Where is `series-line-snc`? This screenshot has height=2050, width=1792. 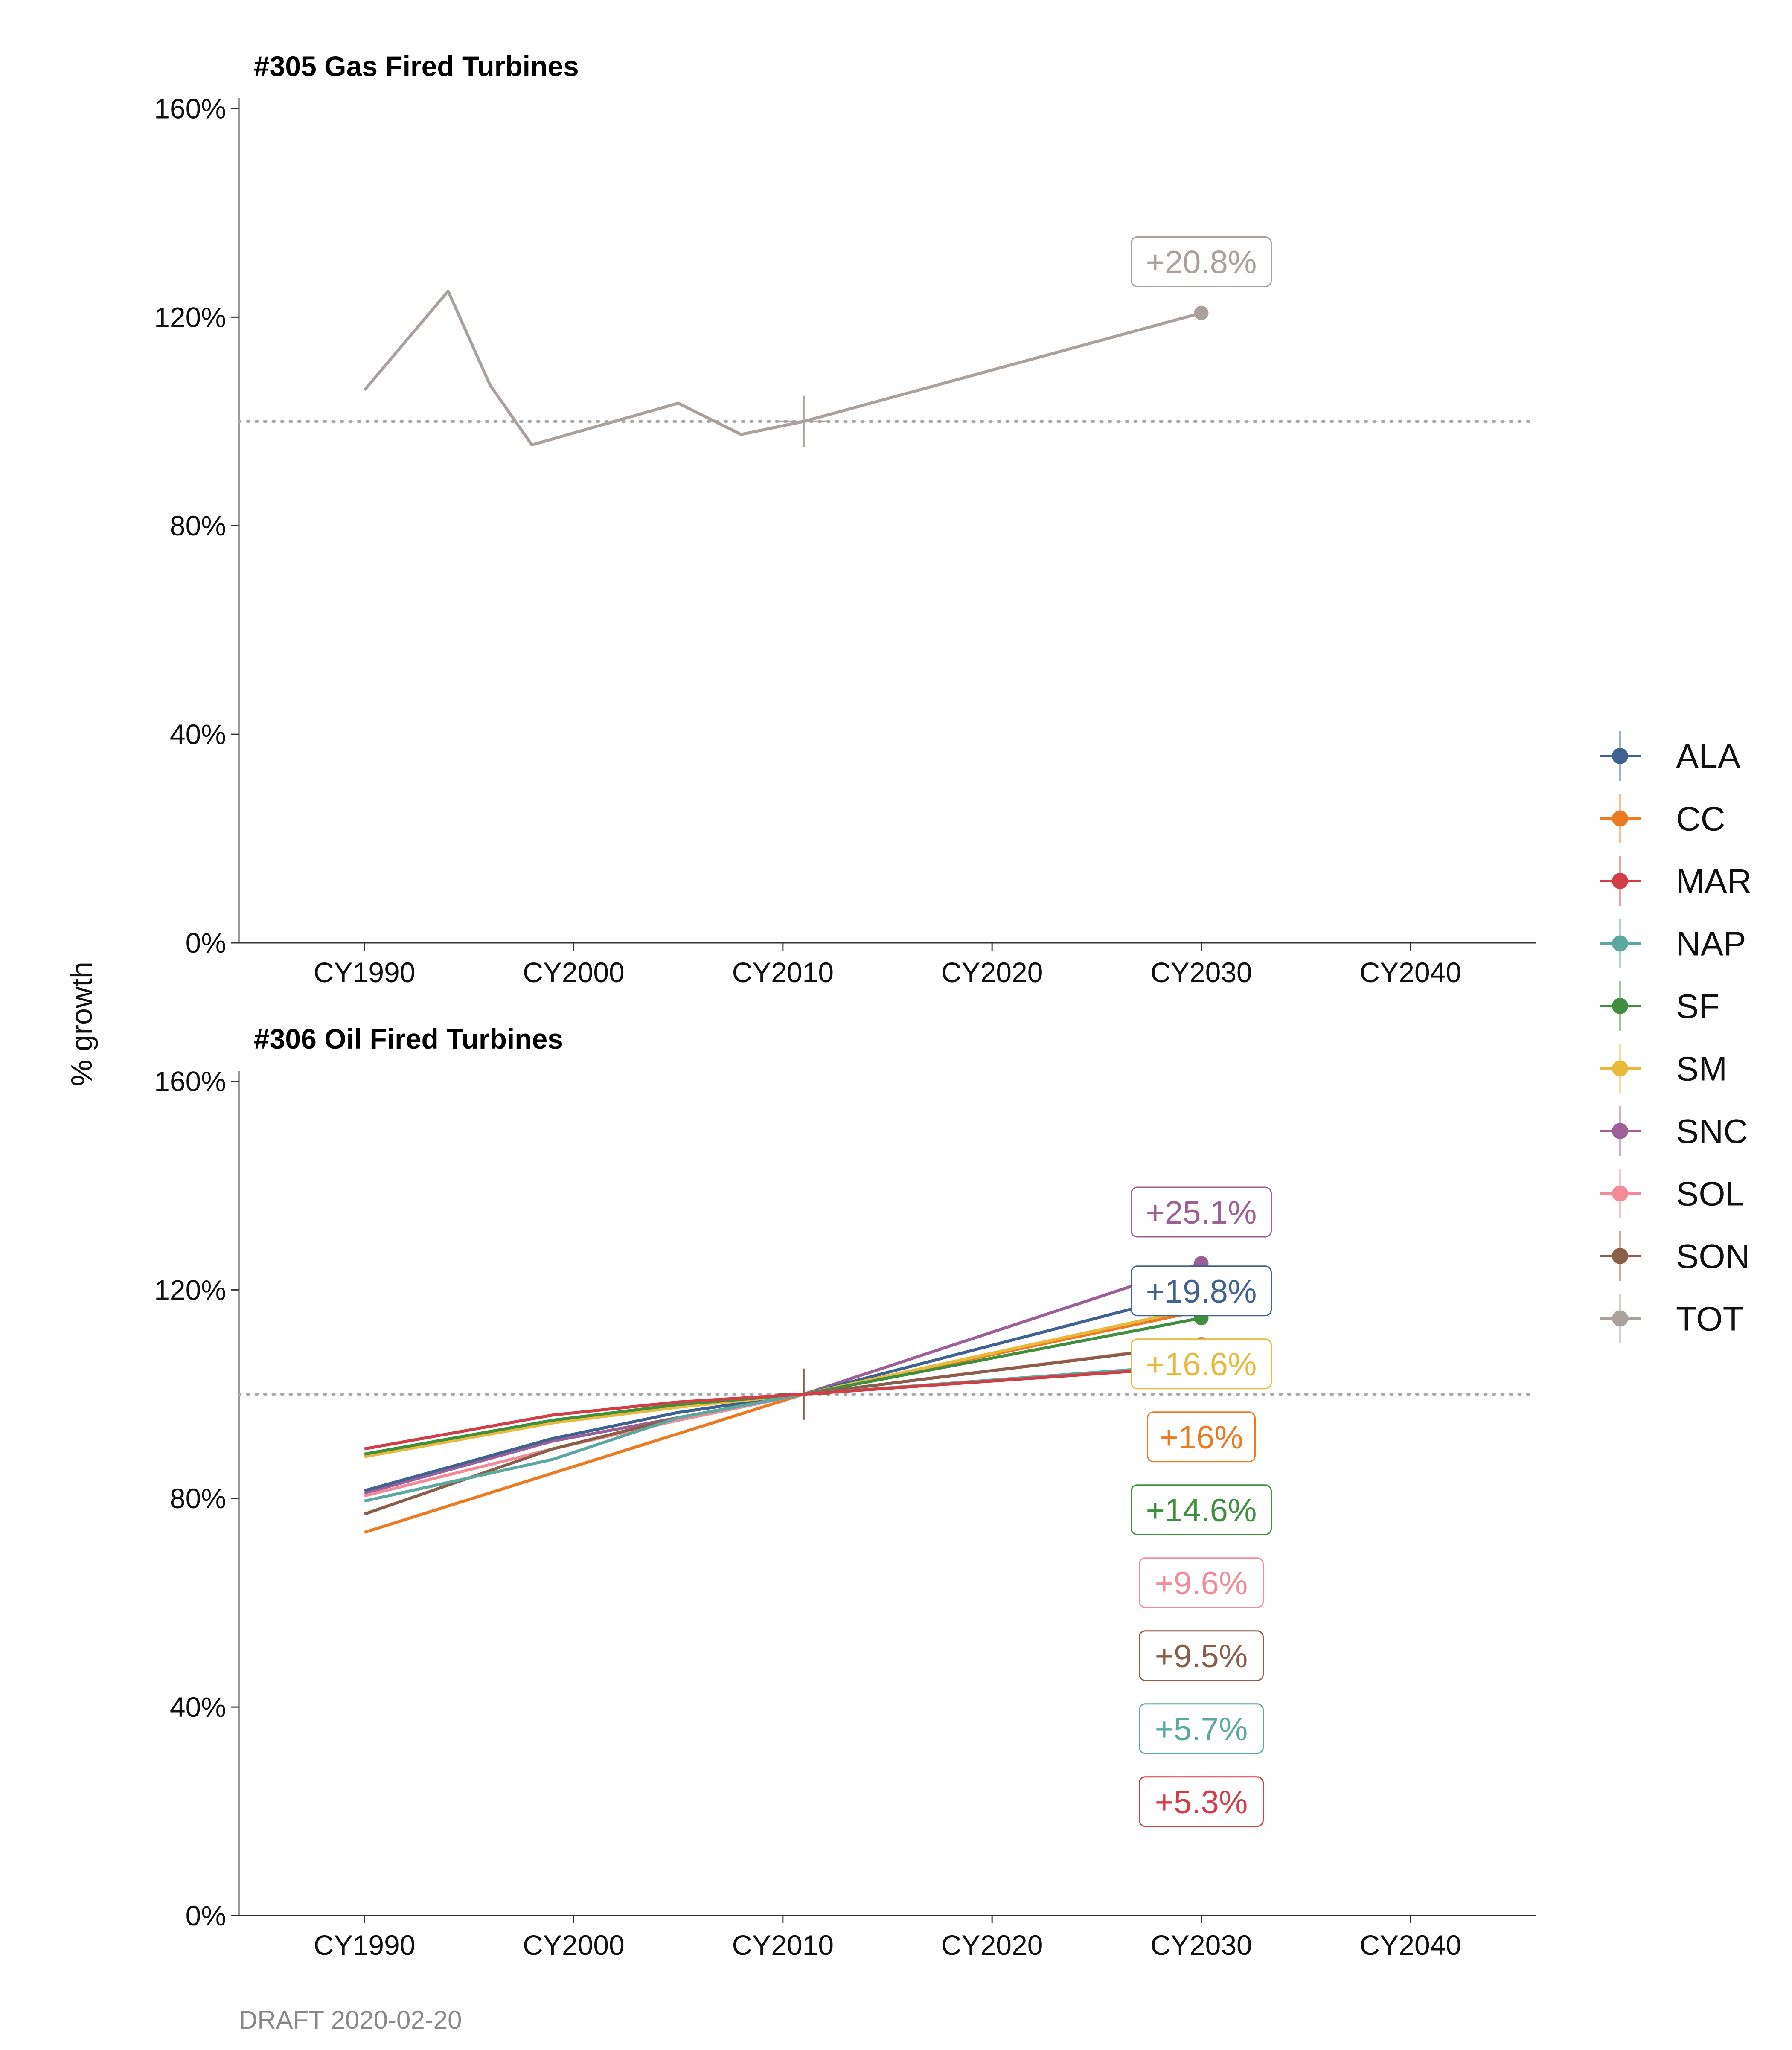 series-line-snc is located at coordinates (783, 1378).